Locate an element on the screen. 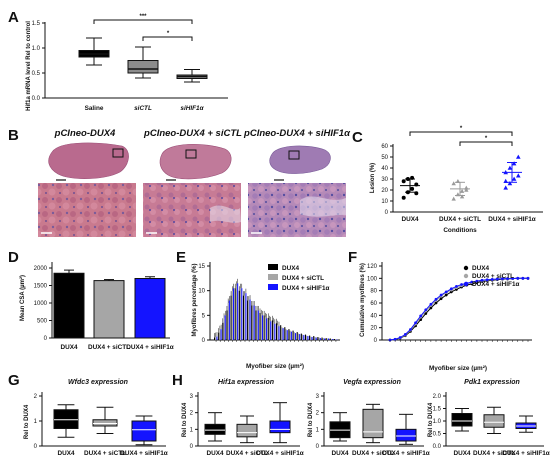  panel-h1-xtick: DUX4 + siHIF1α is located at coordinates (280, 453).